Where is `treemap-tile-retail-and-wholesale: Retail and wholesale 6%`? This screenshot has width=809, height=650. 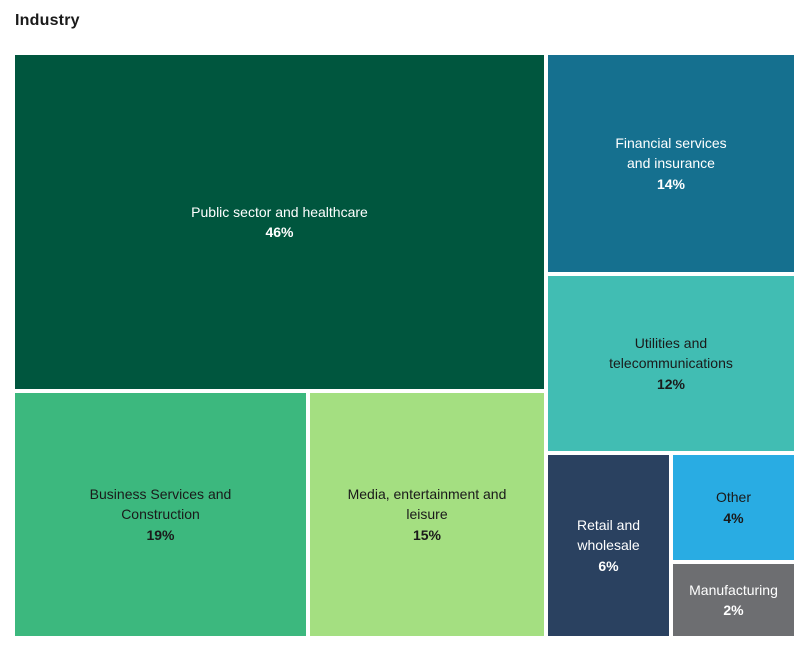
treemap-tile-retail-and-wholesale: Retail and wholesale 6% is located at coordinates (608, 545).